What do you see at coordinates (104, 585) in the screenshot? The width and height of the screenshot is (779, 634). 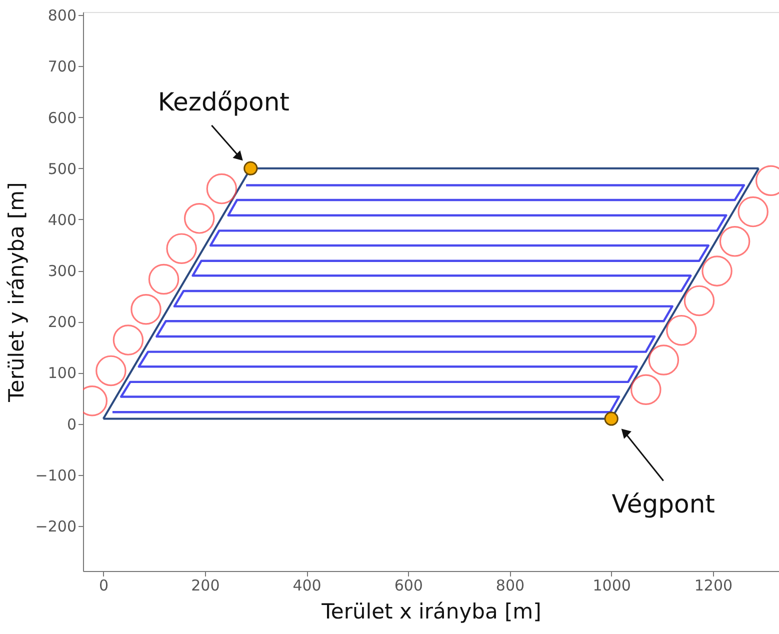 I see `x-tick-label: 0` at bounding box center [104, 585].